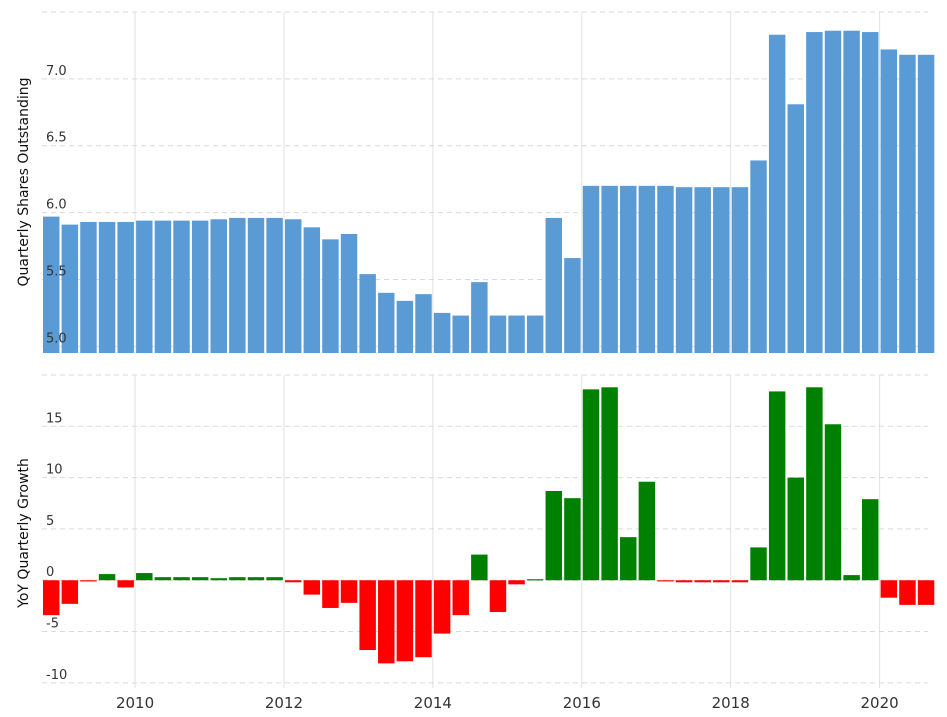  I want to click on x-tick-label: 2014, so click(433, 703).